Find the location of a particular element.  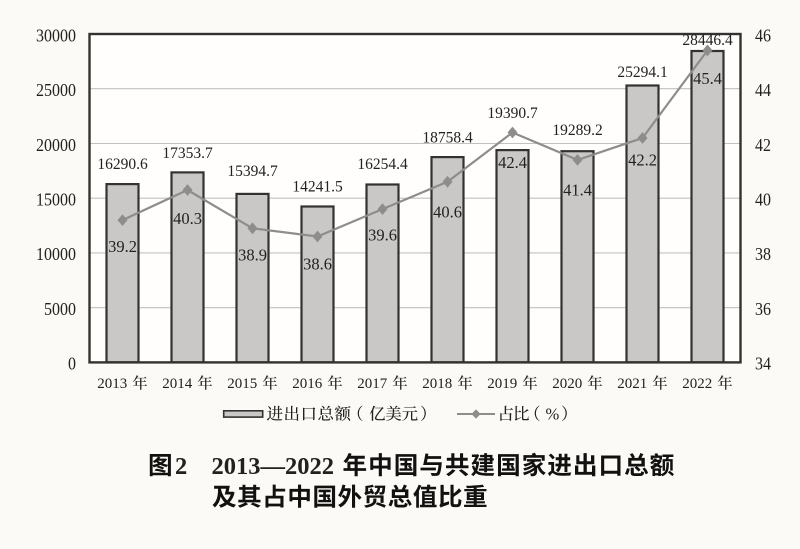

svg-text: 42 is located at coordinates (763, 145).